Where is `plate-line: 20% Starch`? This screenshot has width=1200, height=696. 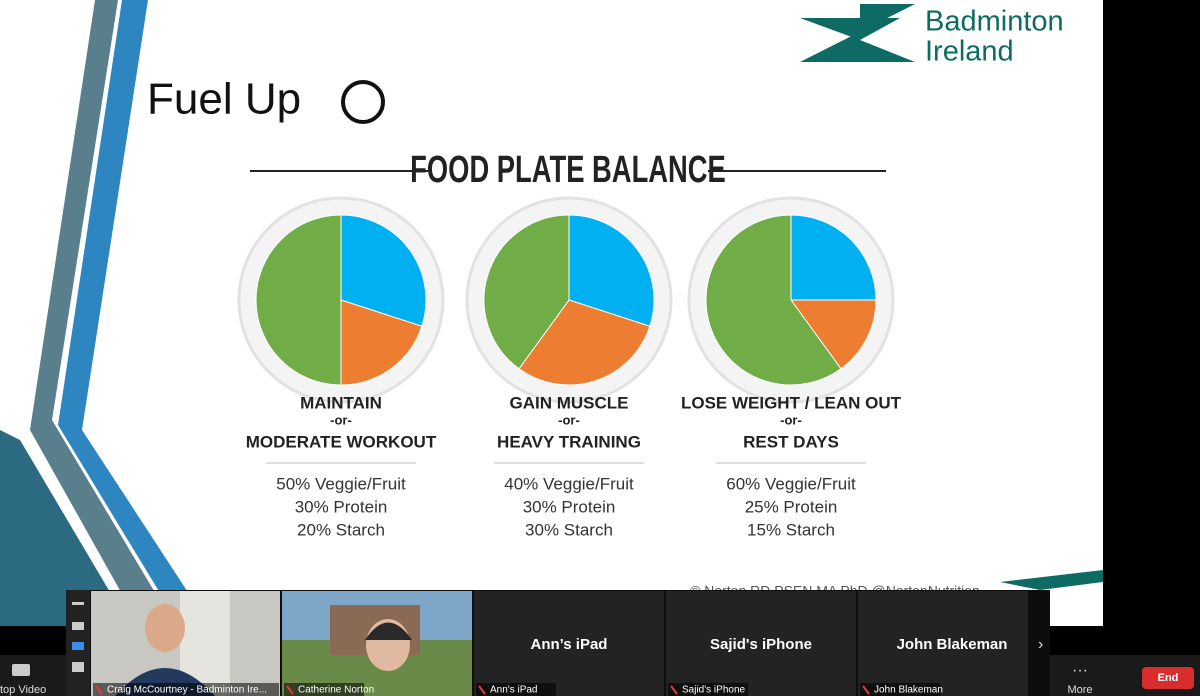 plate-line: 20% Starch is located at coordinates (341, 529).